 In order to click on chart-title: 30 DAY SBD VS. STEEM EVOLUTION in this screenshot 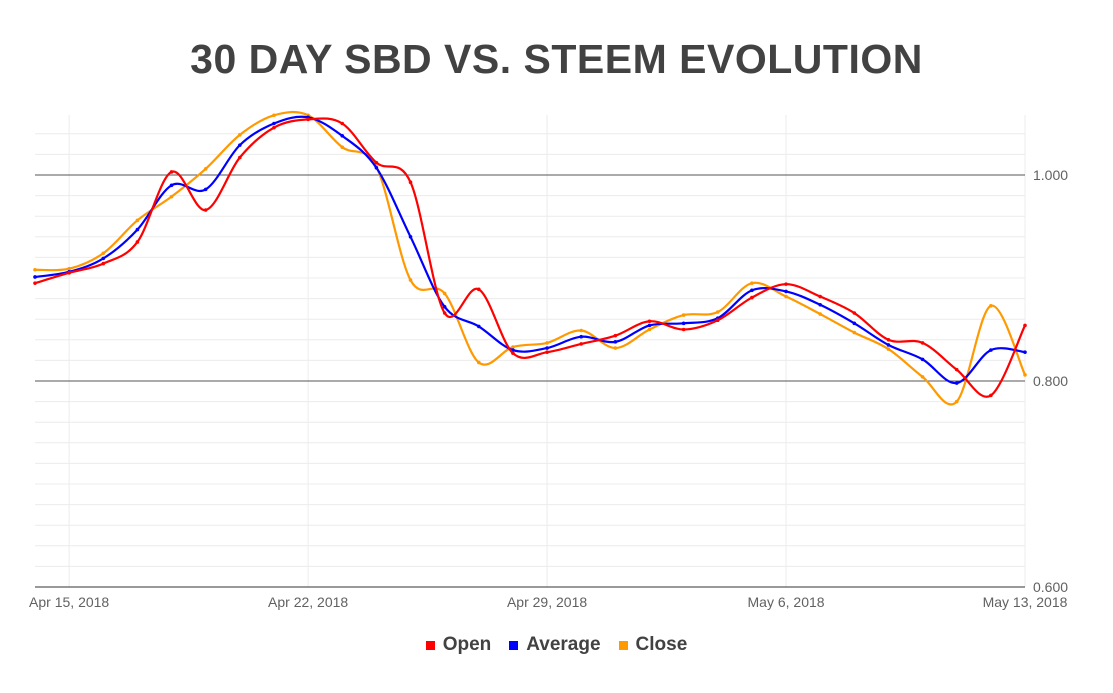, I will do `click(556, 59)`.